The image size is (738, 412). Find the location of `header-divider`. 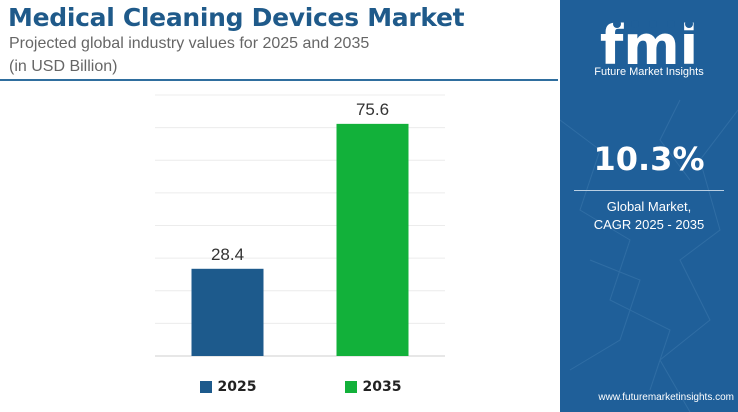

header-divider is located at coordinates (279, 80).